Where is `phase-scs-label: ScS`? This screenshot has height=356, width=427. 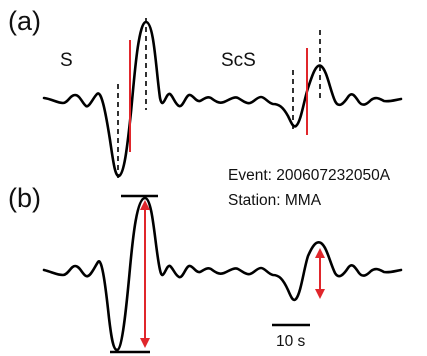 phase-scs-label: ScS is located at coordinates (238, 60).